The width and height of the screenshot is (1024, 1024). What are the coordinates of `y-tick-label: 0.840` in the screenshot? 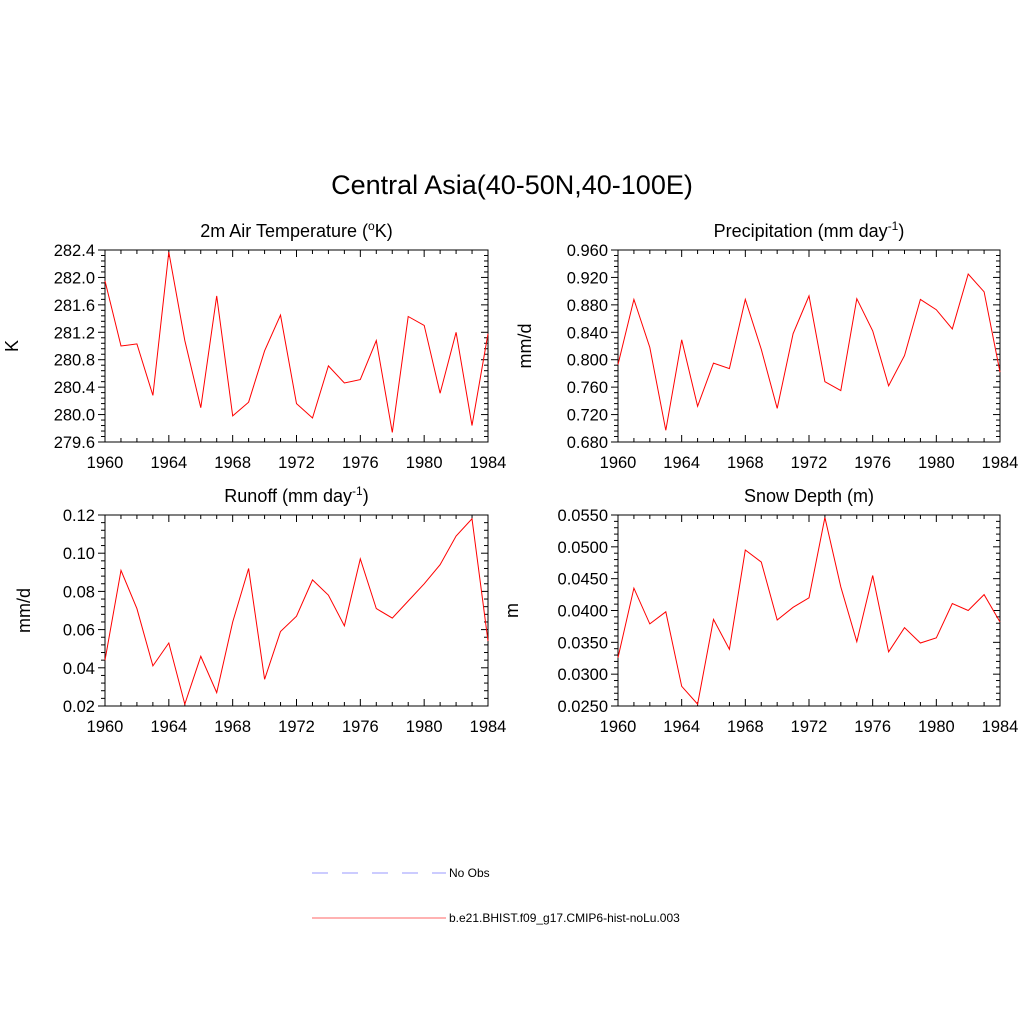 It's located at (587, 333).